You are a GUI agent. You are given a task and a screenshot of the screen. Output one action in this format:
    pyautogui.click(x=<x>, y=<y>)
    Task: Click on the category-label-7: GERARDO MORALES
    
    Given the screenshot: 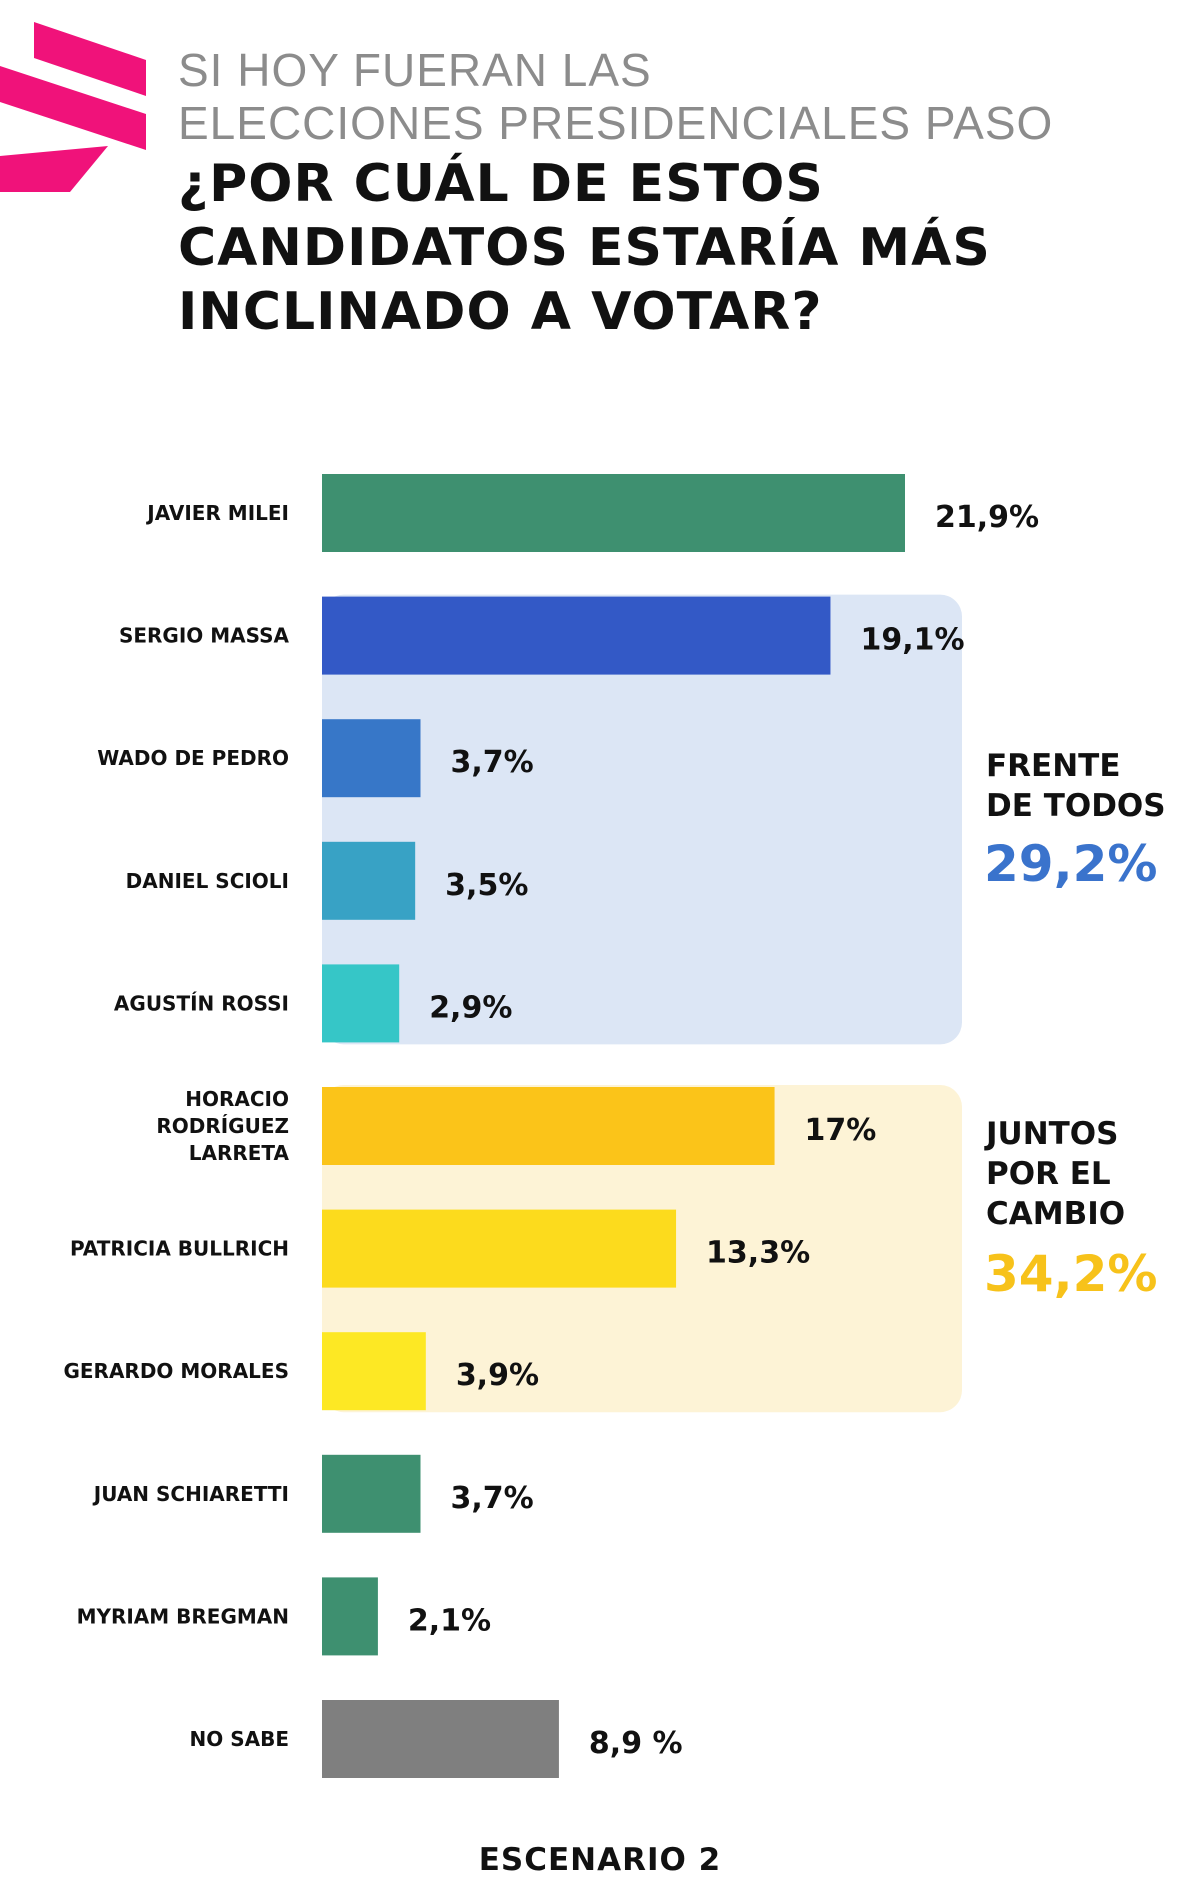 What is the action you would take?
    pyautogui.click(x=176, y=1371)
    